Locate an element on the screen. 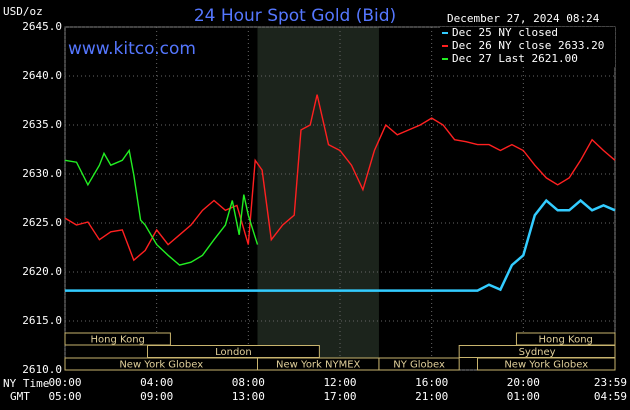  y-tick-label: 2615.0 is located at coordinates (42, 320).